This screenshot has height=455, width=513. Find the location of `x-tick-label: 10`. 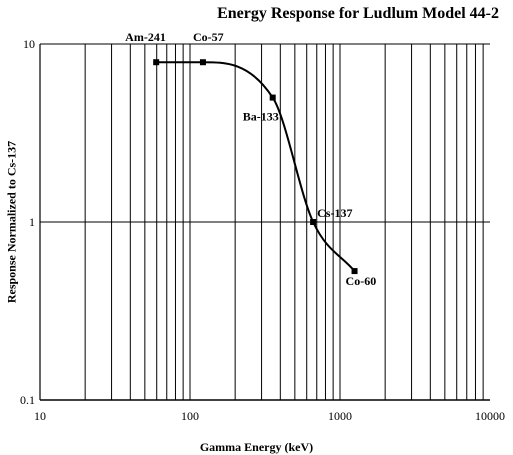

x-tick-label: 10 is located at coordinates (40, 416).